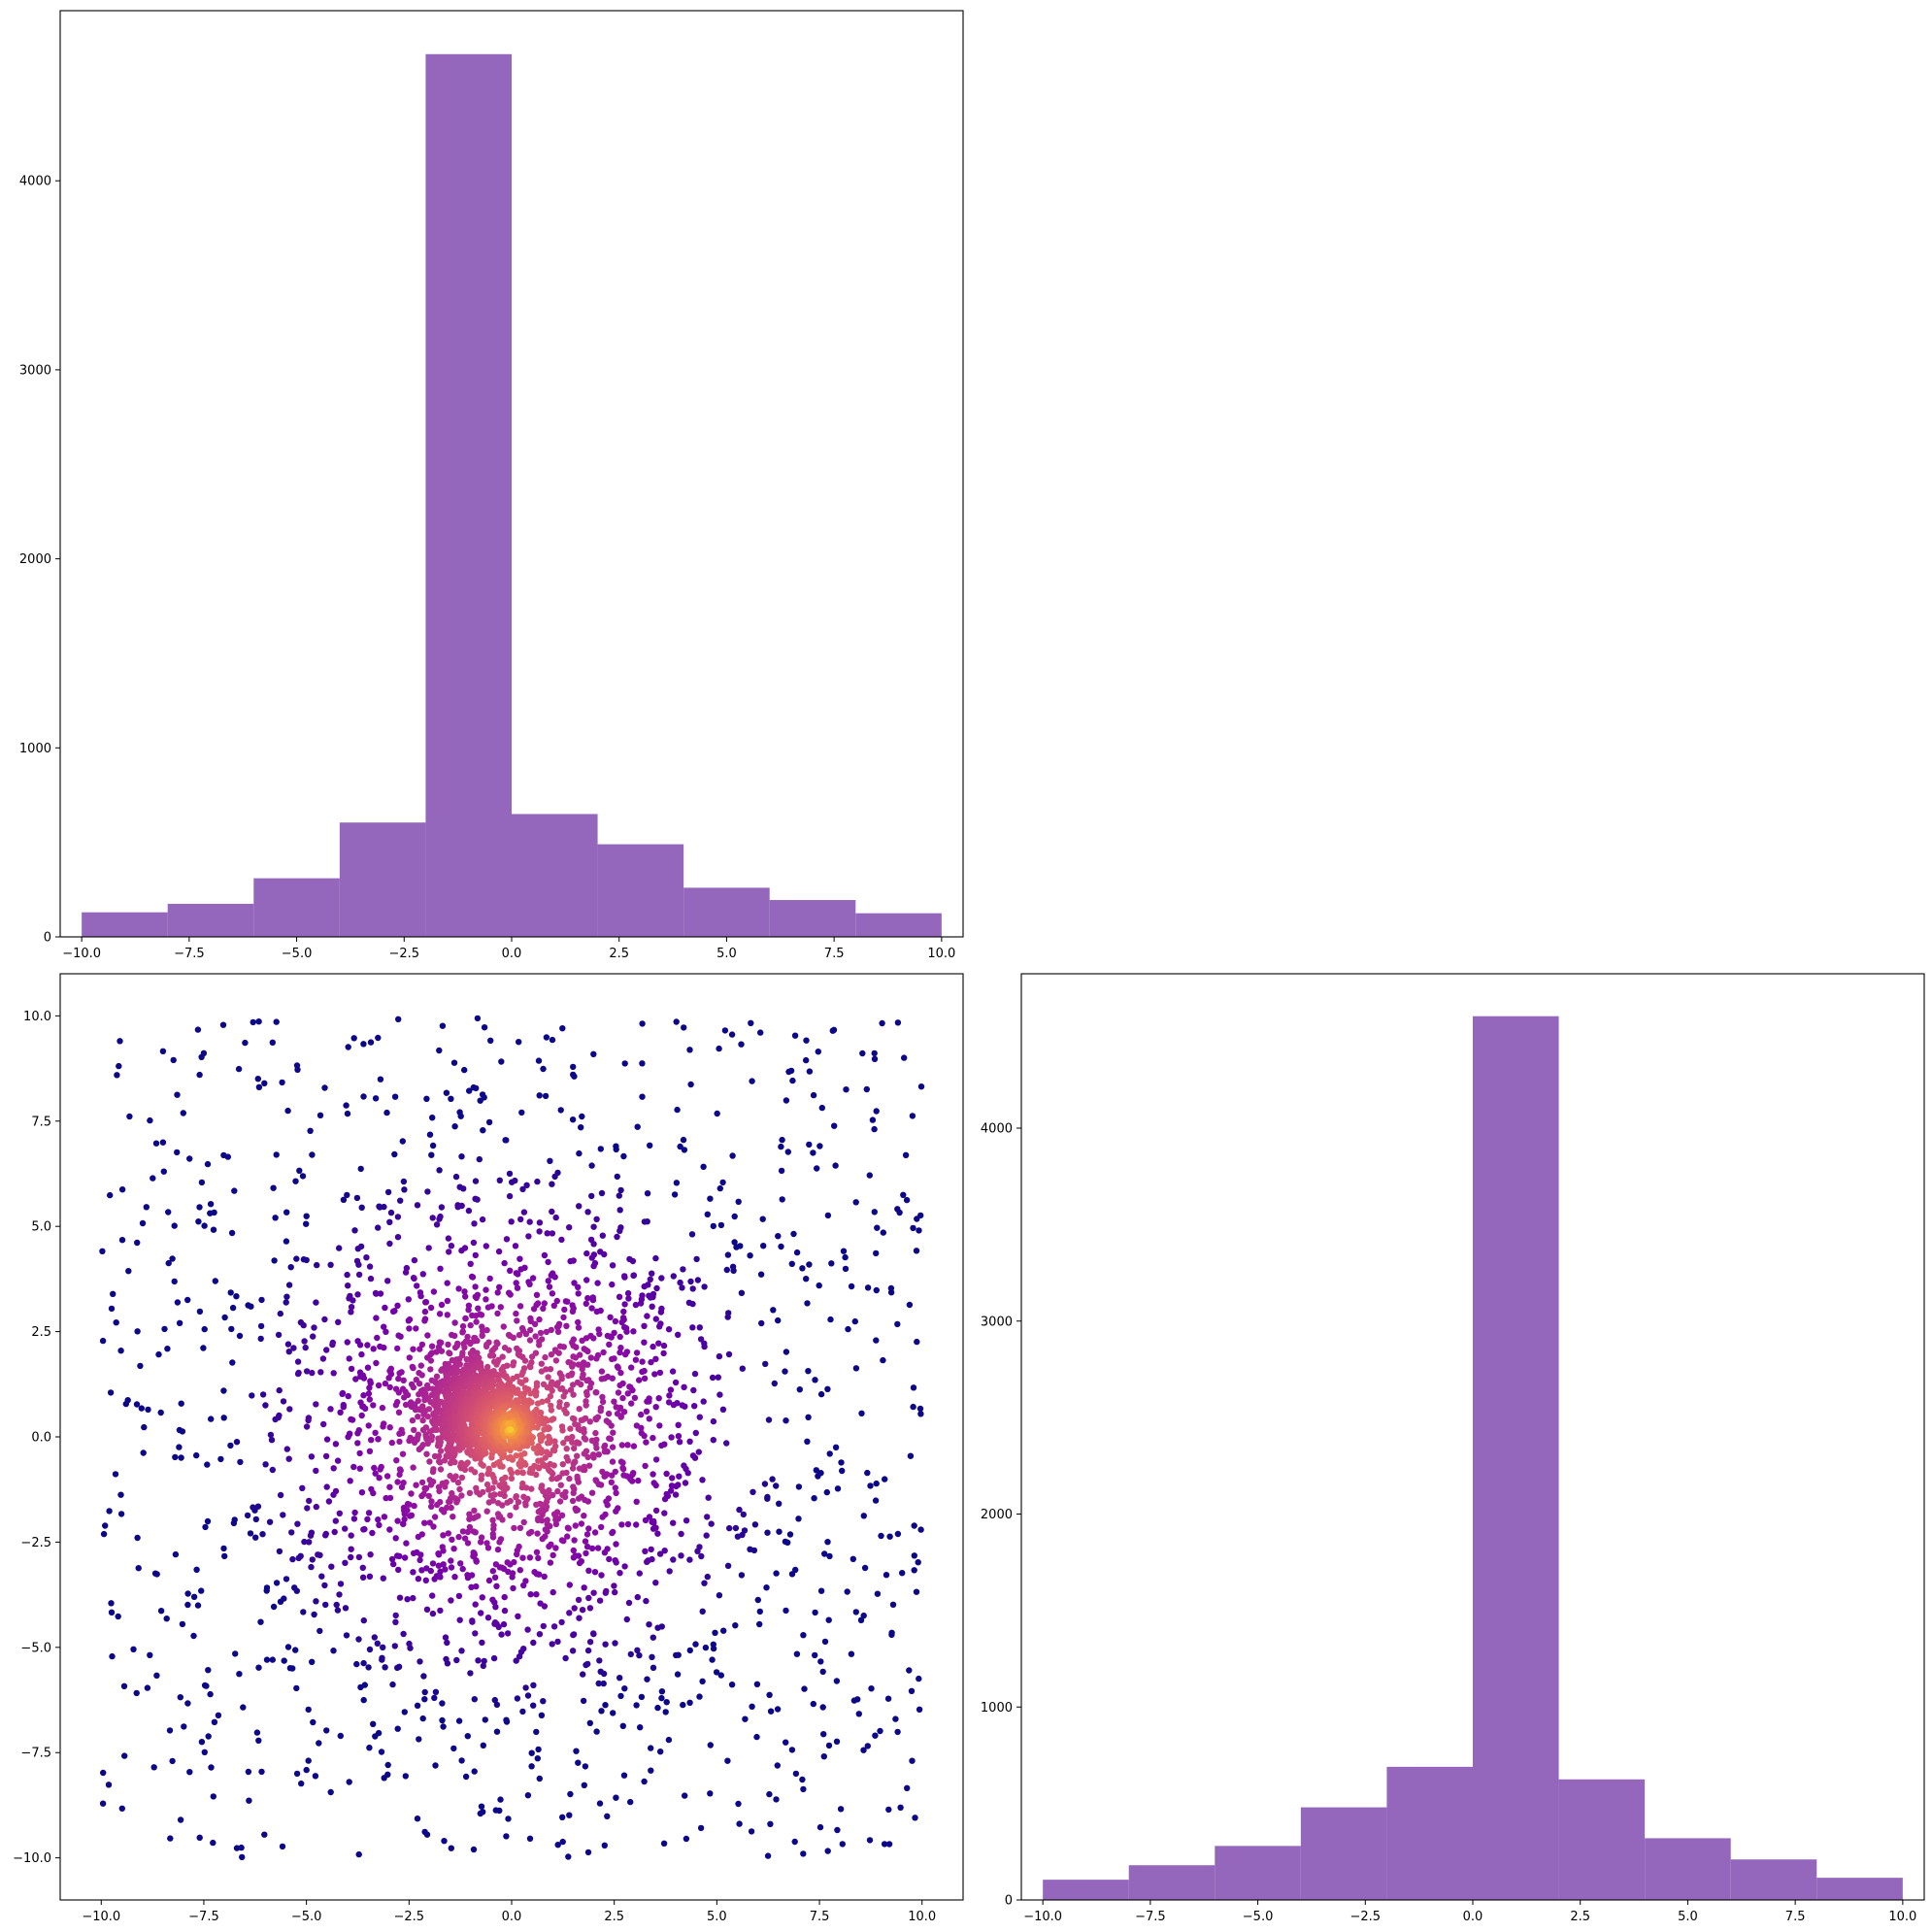 Image resolution: width=1932 pixels, height=1932 pixels. What do you see at coordinates (1343, 1853) in the screenshot?
I see `bottom-right-bar` at bounding box center [1343, 1853].